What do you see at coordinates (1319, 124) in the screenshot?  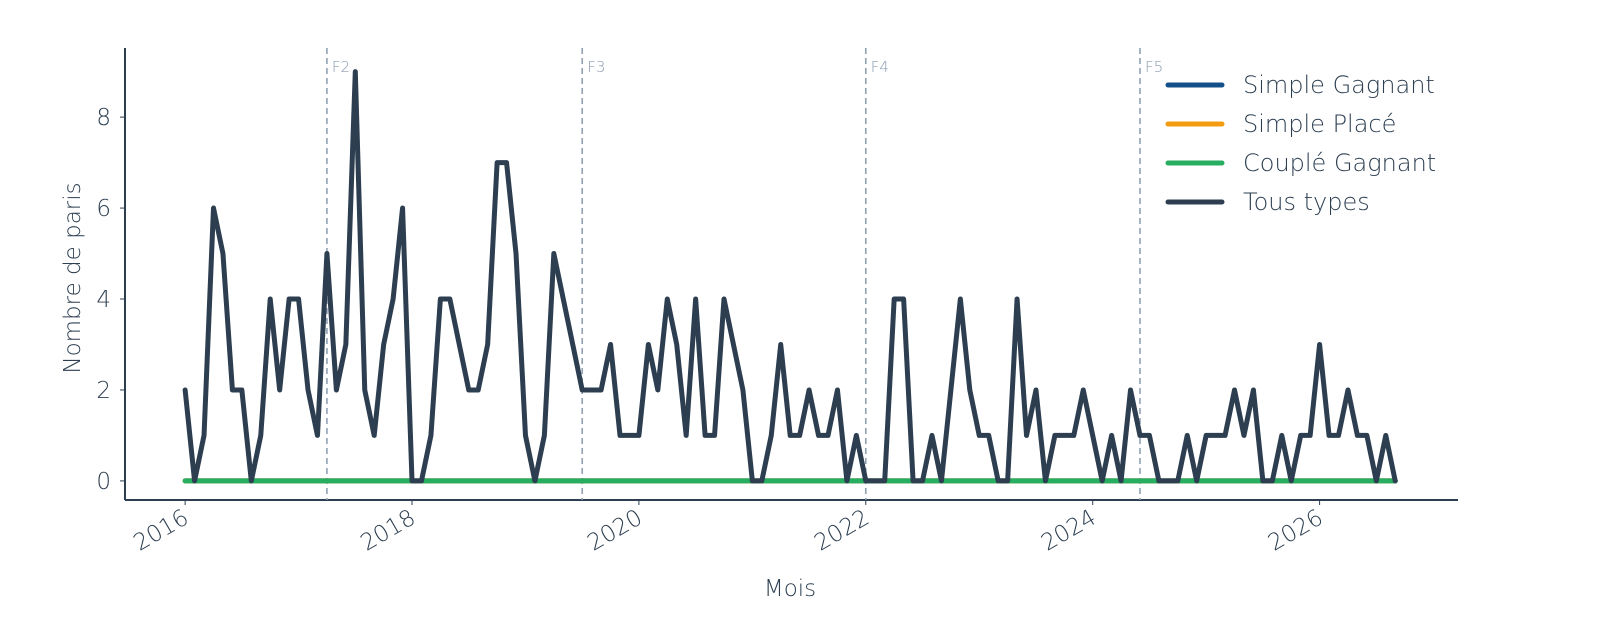 I see `legend-label: Simple Placé` at bounding box center [1319, 124].